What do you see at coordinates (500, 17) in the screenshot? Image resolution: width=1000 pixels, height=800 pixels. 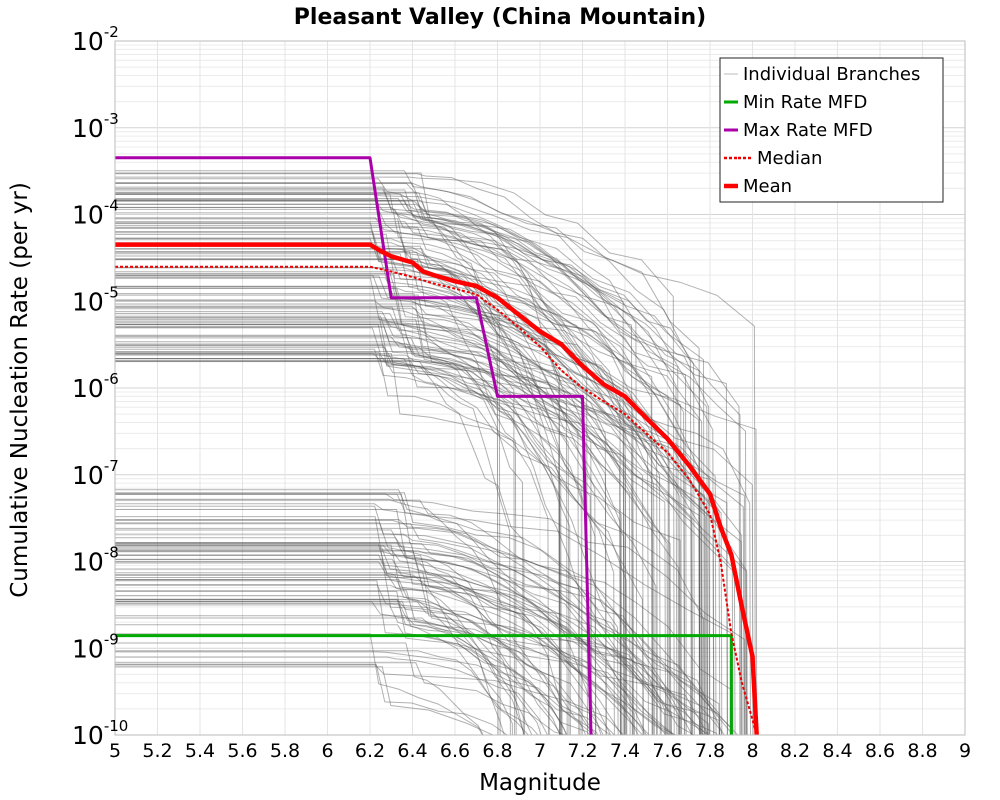 I see `chart-title: Pleasant Valley (China Mountain)` at bounding box center [500, 17].